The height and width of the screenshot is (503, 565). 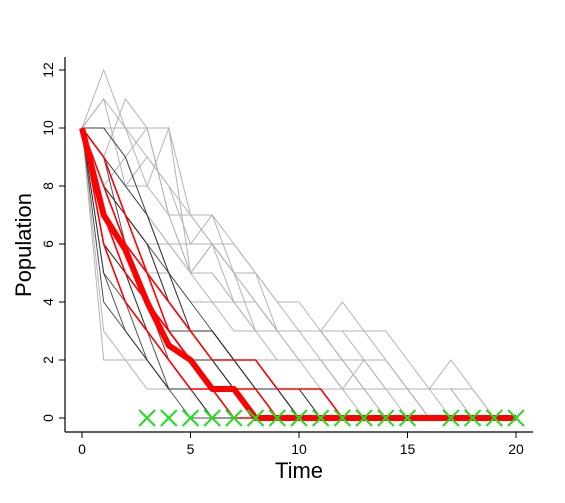 I want to click on x-ticks: 0 5 10 15 20, so click(x=301, y=444).